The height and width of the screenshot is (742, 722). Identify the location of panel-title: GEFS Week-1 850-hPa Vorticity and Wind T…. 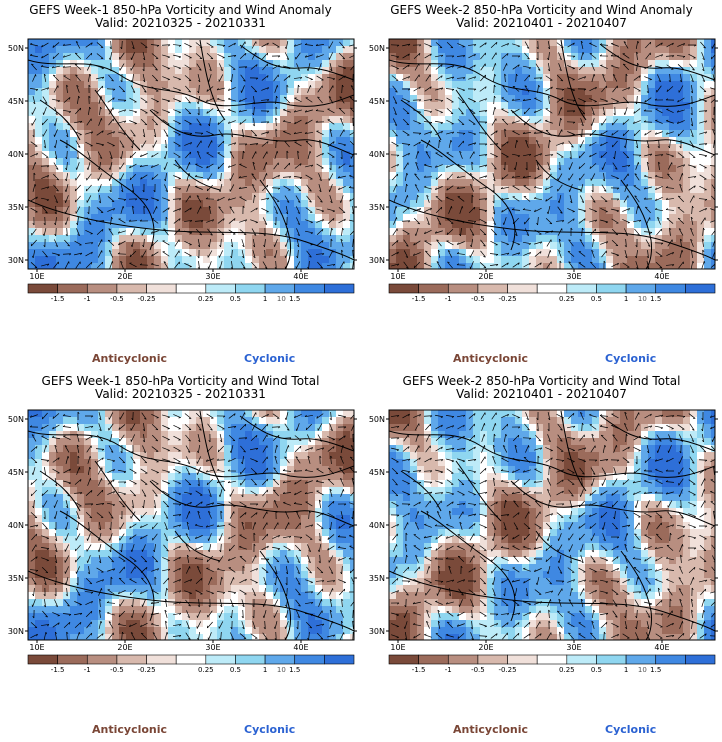
(180, 381).